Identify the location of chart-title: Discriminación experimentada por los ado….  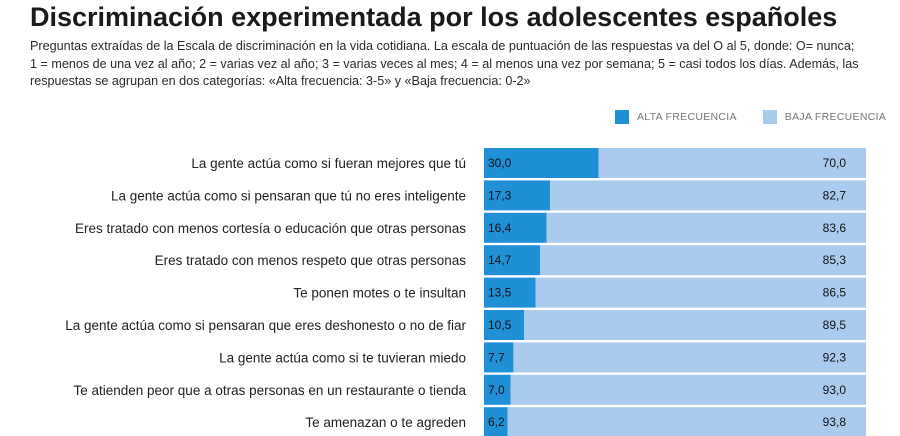
(434, 17).